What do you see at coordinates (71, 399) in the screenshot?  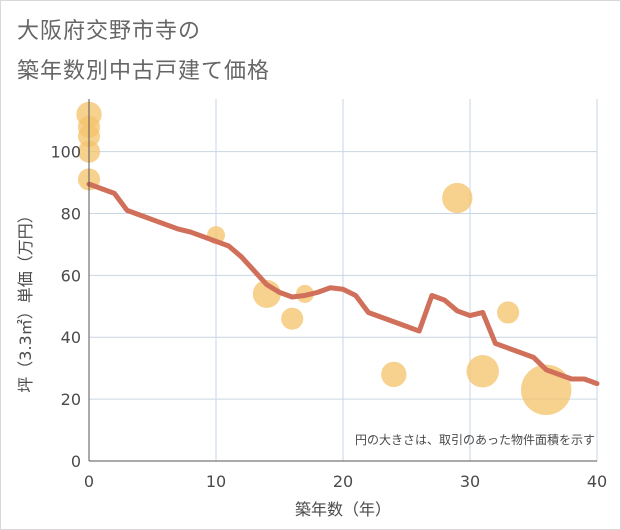 I see `y-tick-label: 20` at bounding box center [71, 399].